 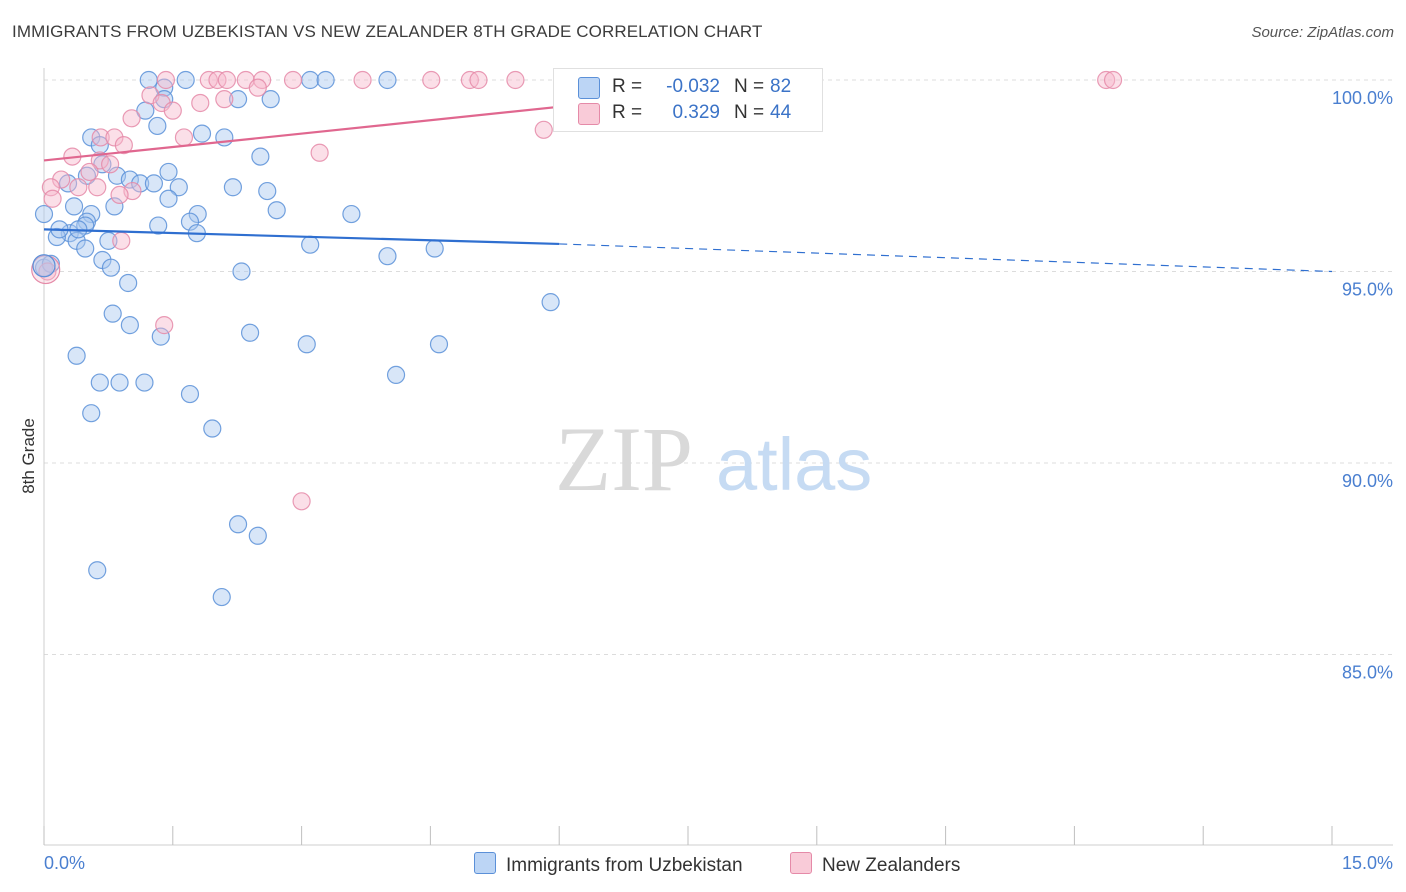 What do you see at coordinates (28, 456) in the screenshot?
I see `y-axis-label: 8th Grade` at bounding box center [28, 456].